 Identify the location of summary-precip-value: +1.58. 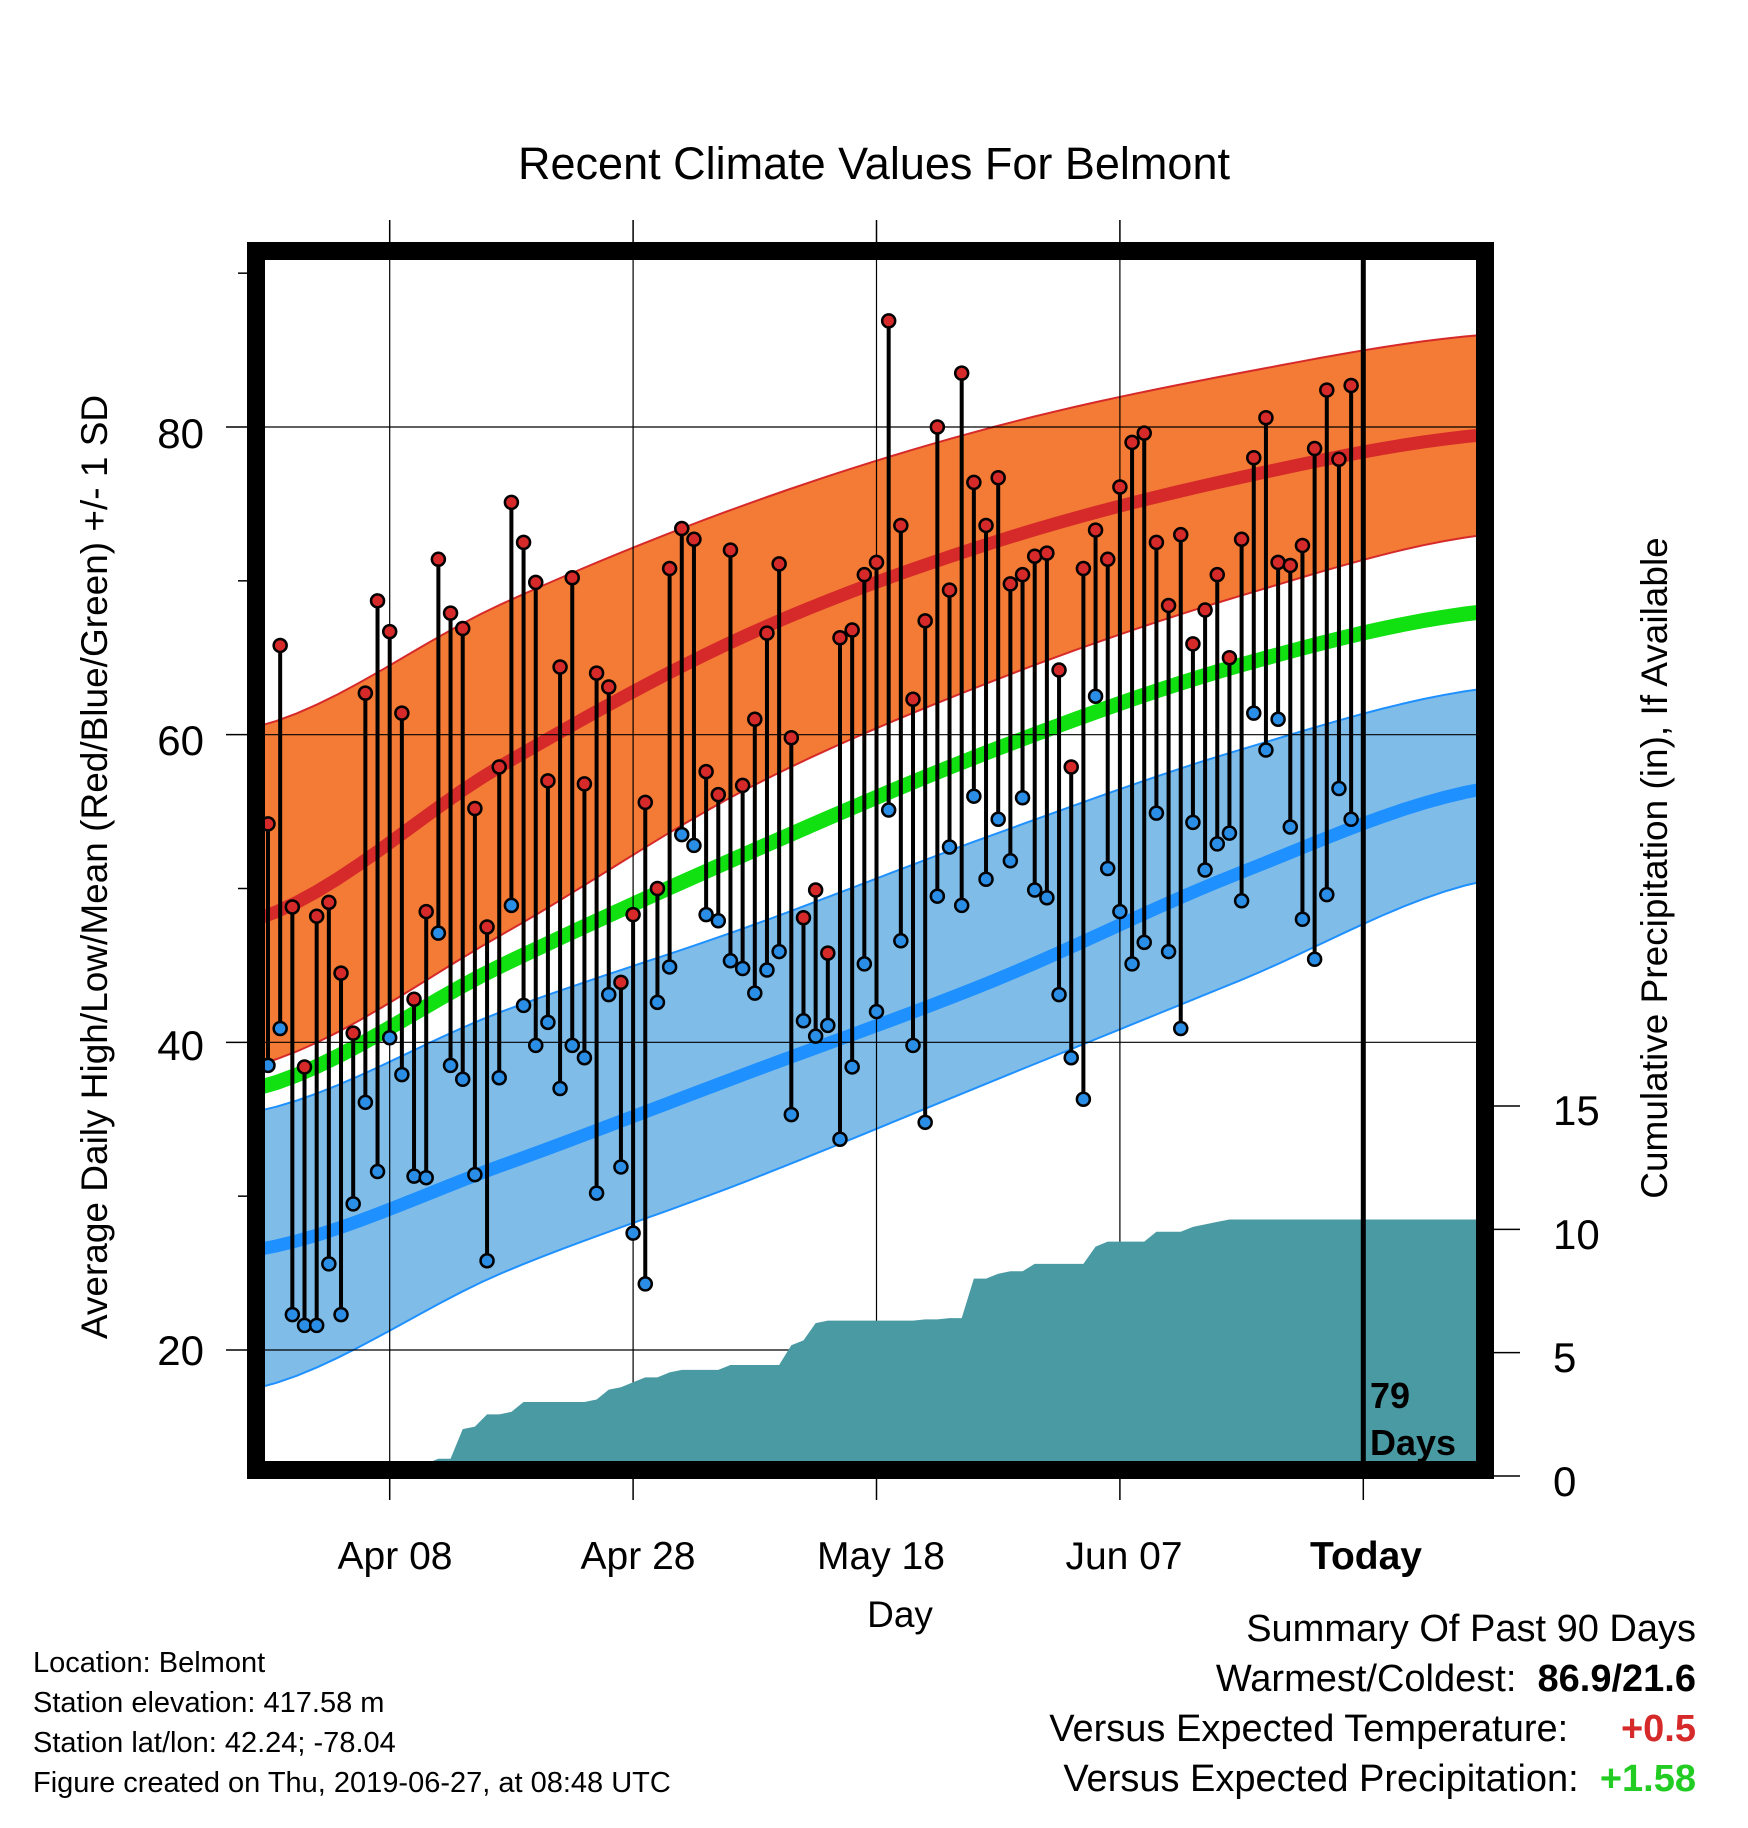
(1647, 1779).